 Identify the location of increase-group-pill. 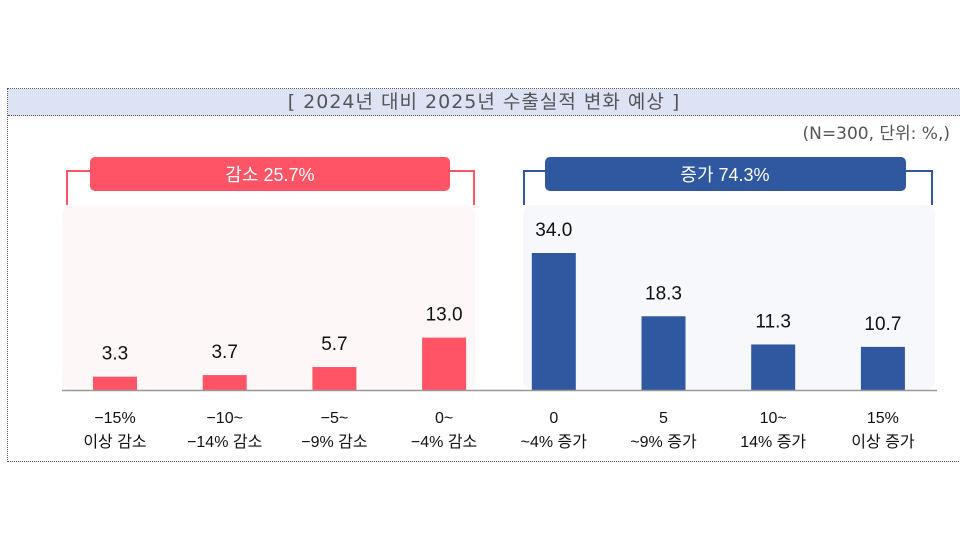
(725, 174).